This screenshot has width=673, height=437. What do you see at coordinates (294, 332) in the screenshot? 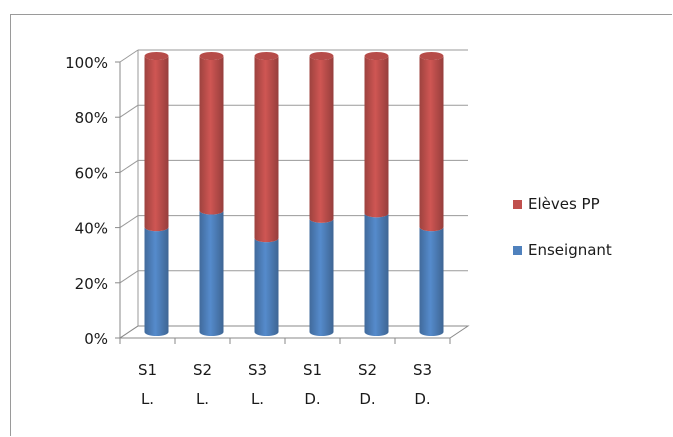
I see `chart-floor` at bounding box center [294, 332].